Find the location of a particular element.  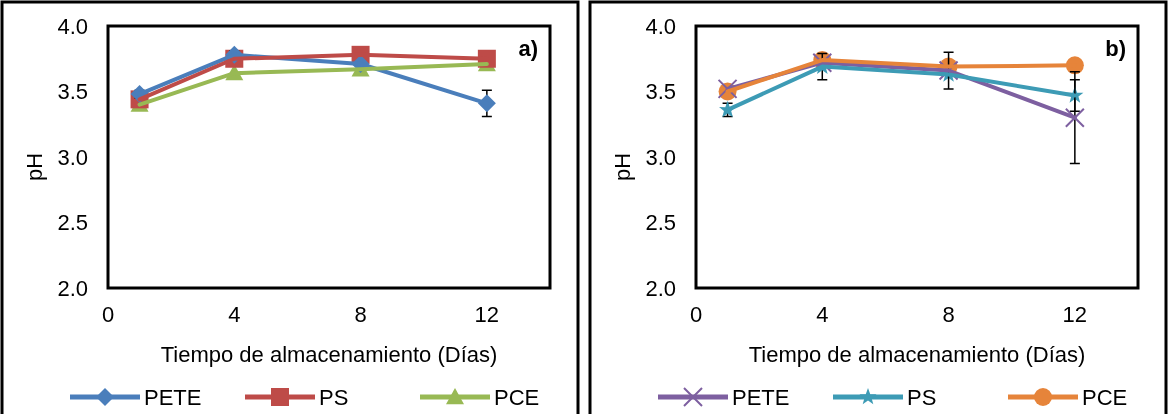

annotation: b) is located at coordinates (1115, 48).